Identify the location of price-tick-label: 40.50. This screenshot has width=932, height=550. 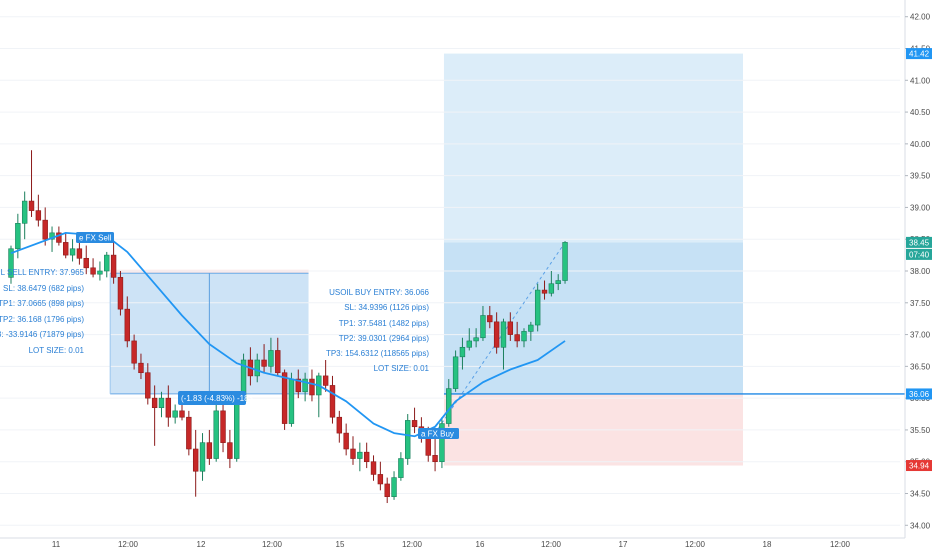
(920, 112).